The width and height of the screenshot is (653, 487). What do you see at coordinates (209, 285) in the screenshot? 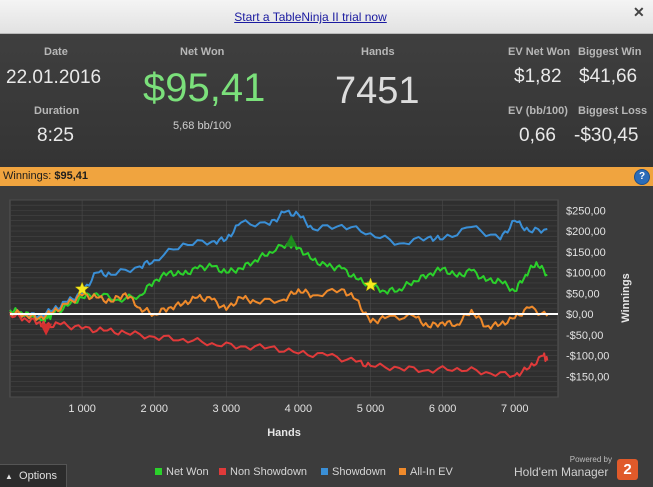
I see `chart-markers` at bounding box center [209, 285].